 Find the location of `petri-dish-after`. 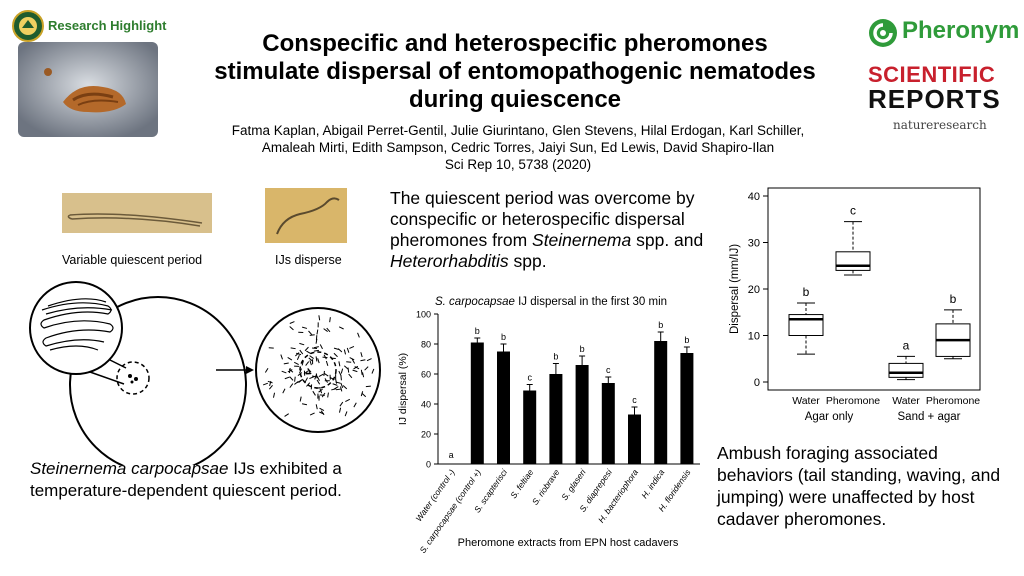

petri-dish-after is located at coordinates (318, 370).